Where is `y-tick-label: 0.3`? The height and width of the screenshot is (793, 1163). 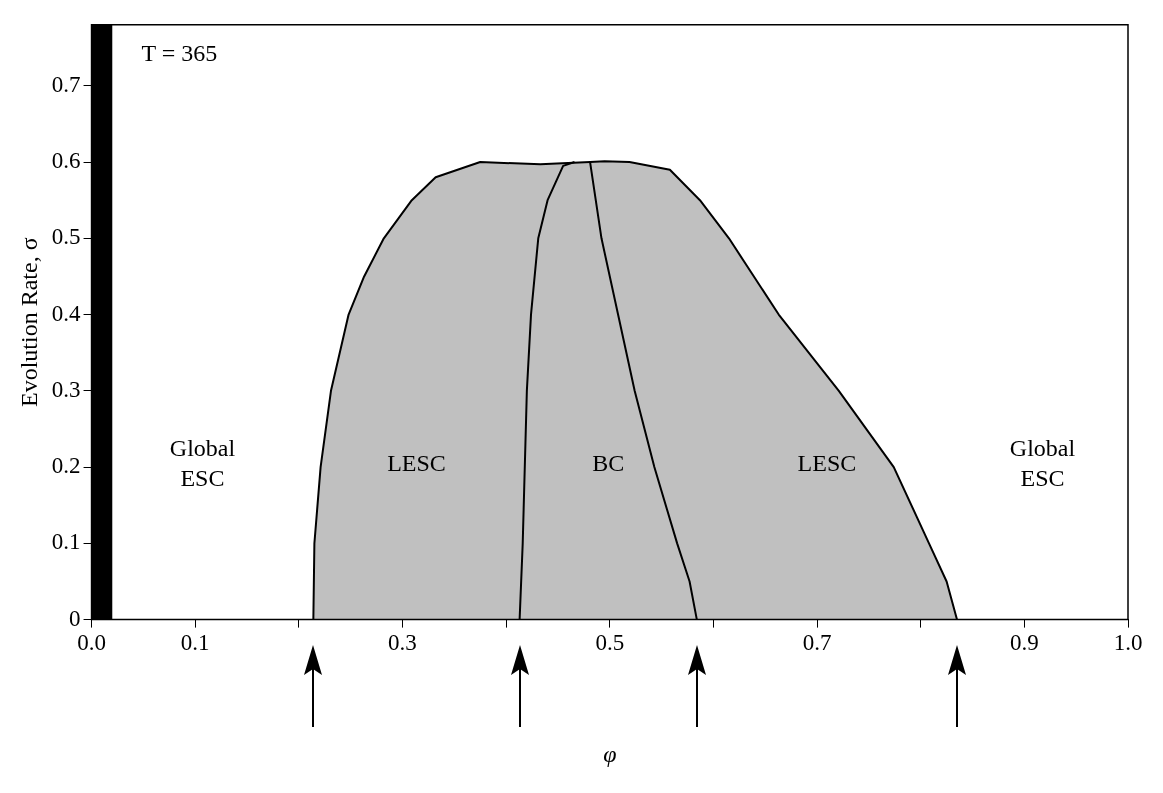
y-tick-label: 0.3 is located at coordinates (66, 389).